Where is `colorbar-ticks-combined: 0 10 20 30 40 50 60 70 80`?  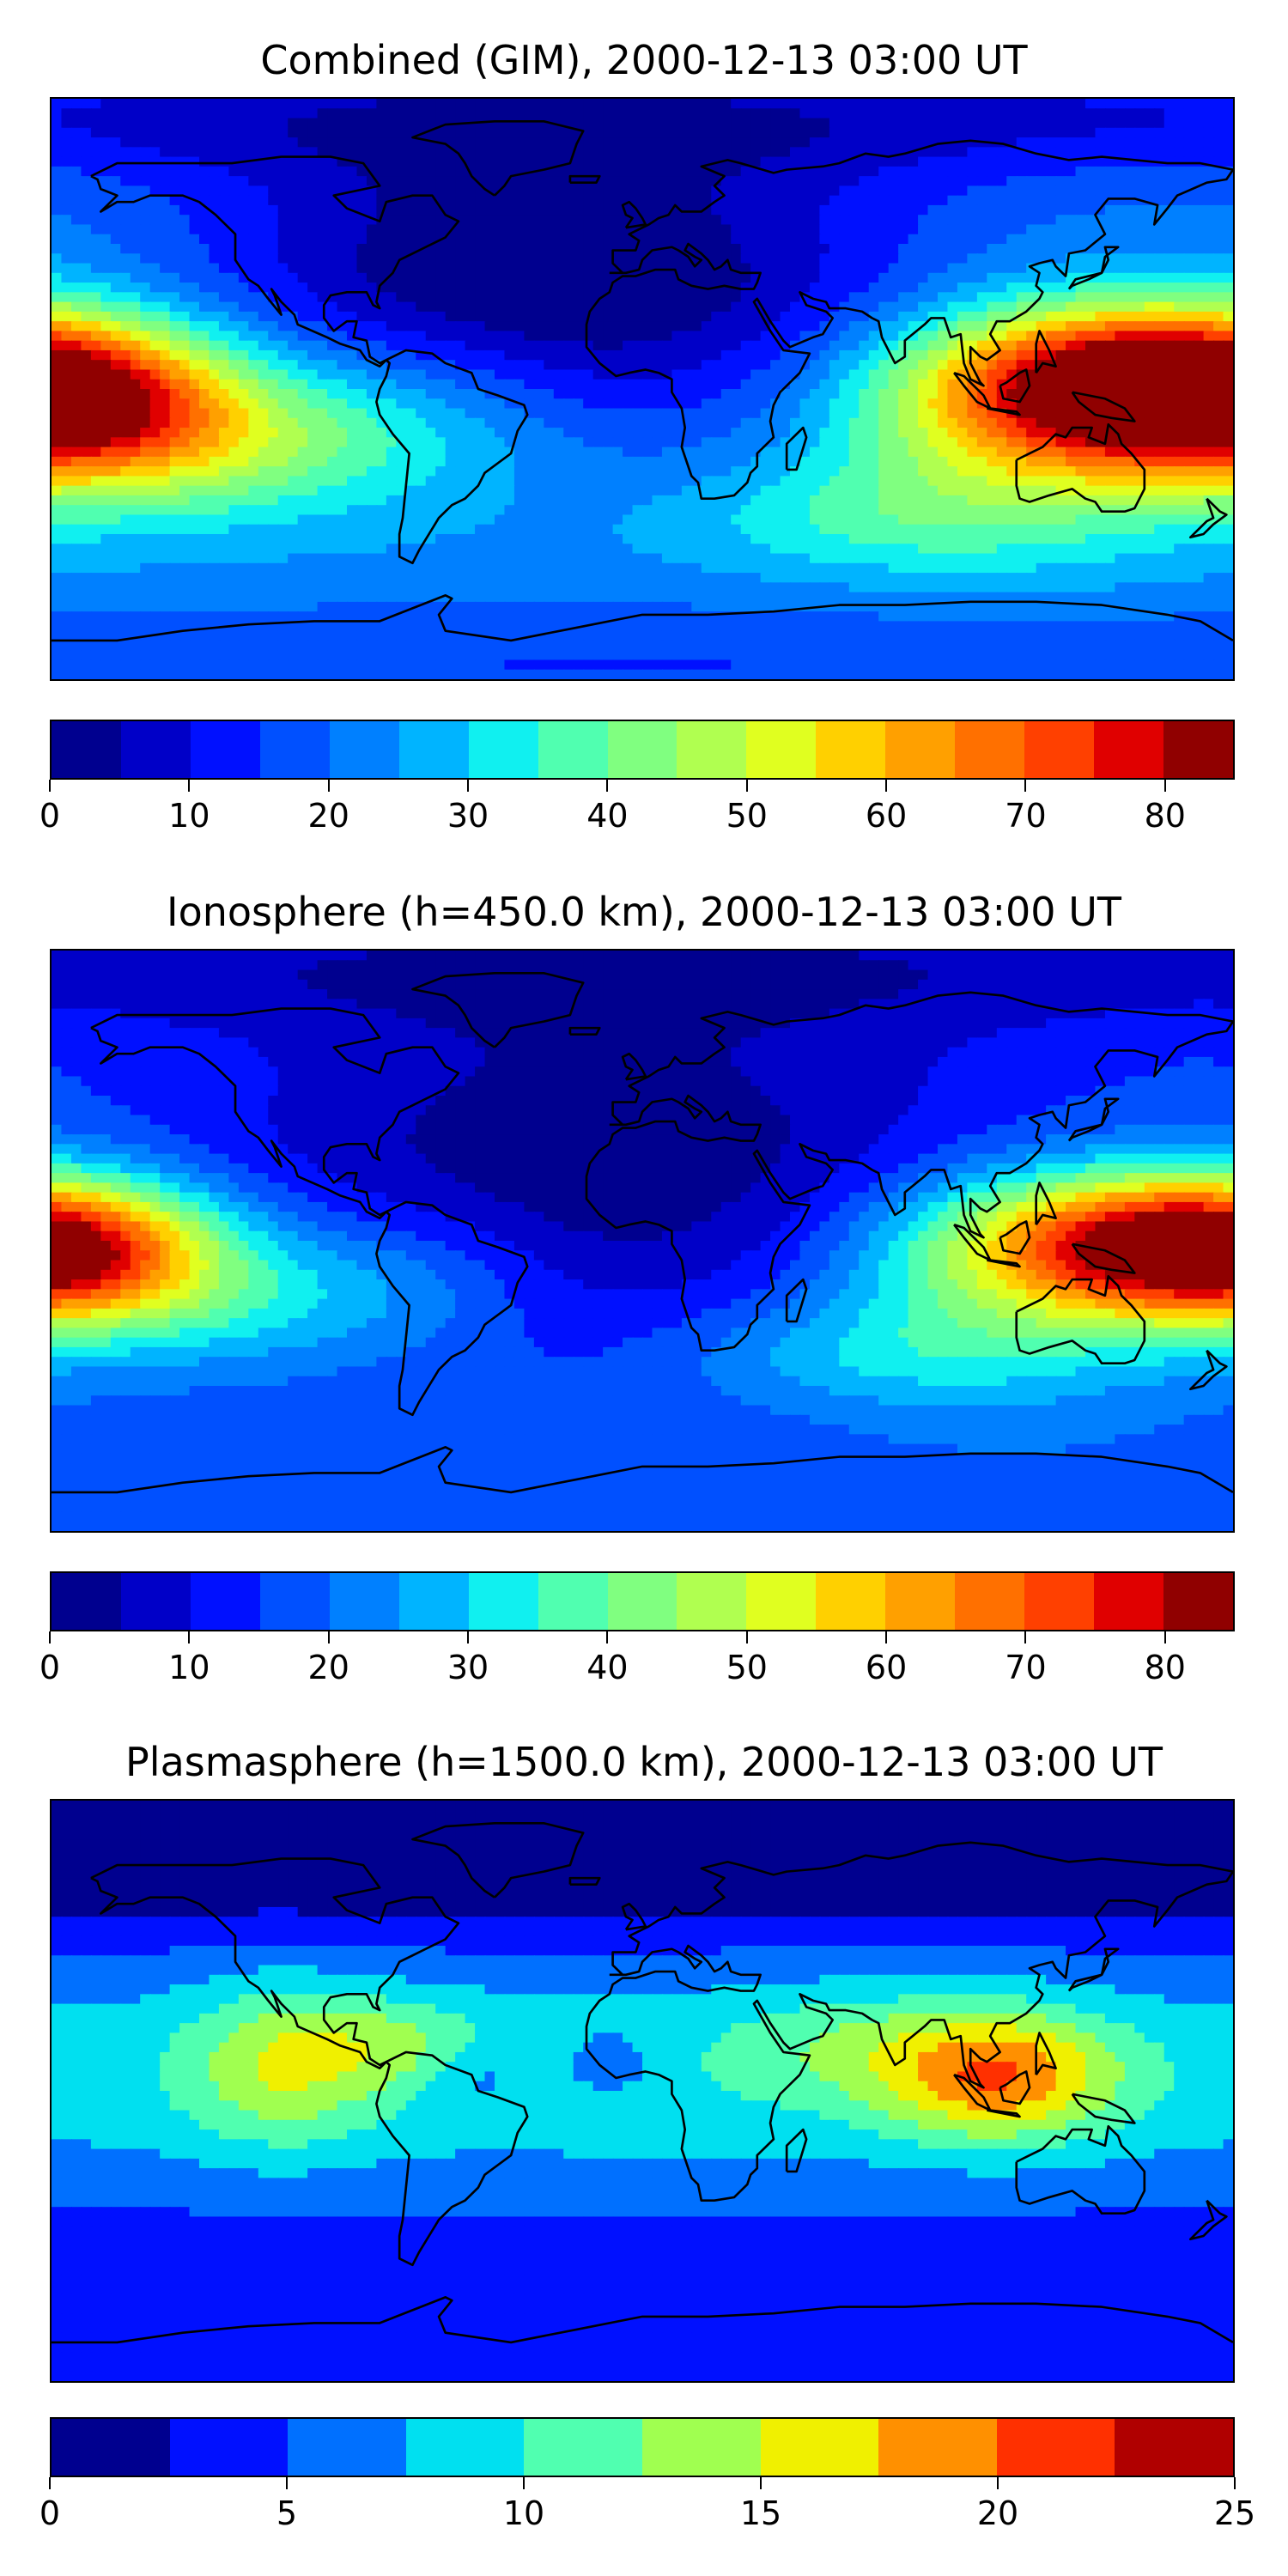 colorbar-ticks-combined: 0 10 20 30 40 50 60 70 80 is located at coordinates (637, 814).